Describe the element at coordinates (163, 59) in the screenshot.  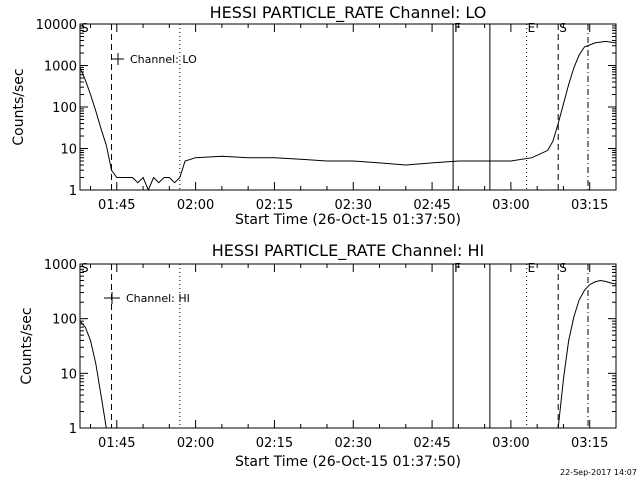
I see `legend-label: Channel: LO` at that location.